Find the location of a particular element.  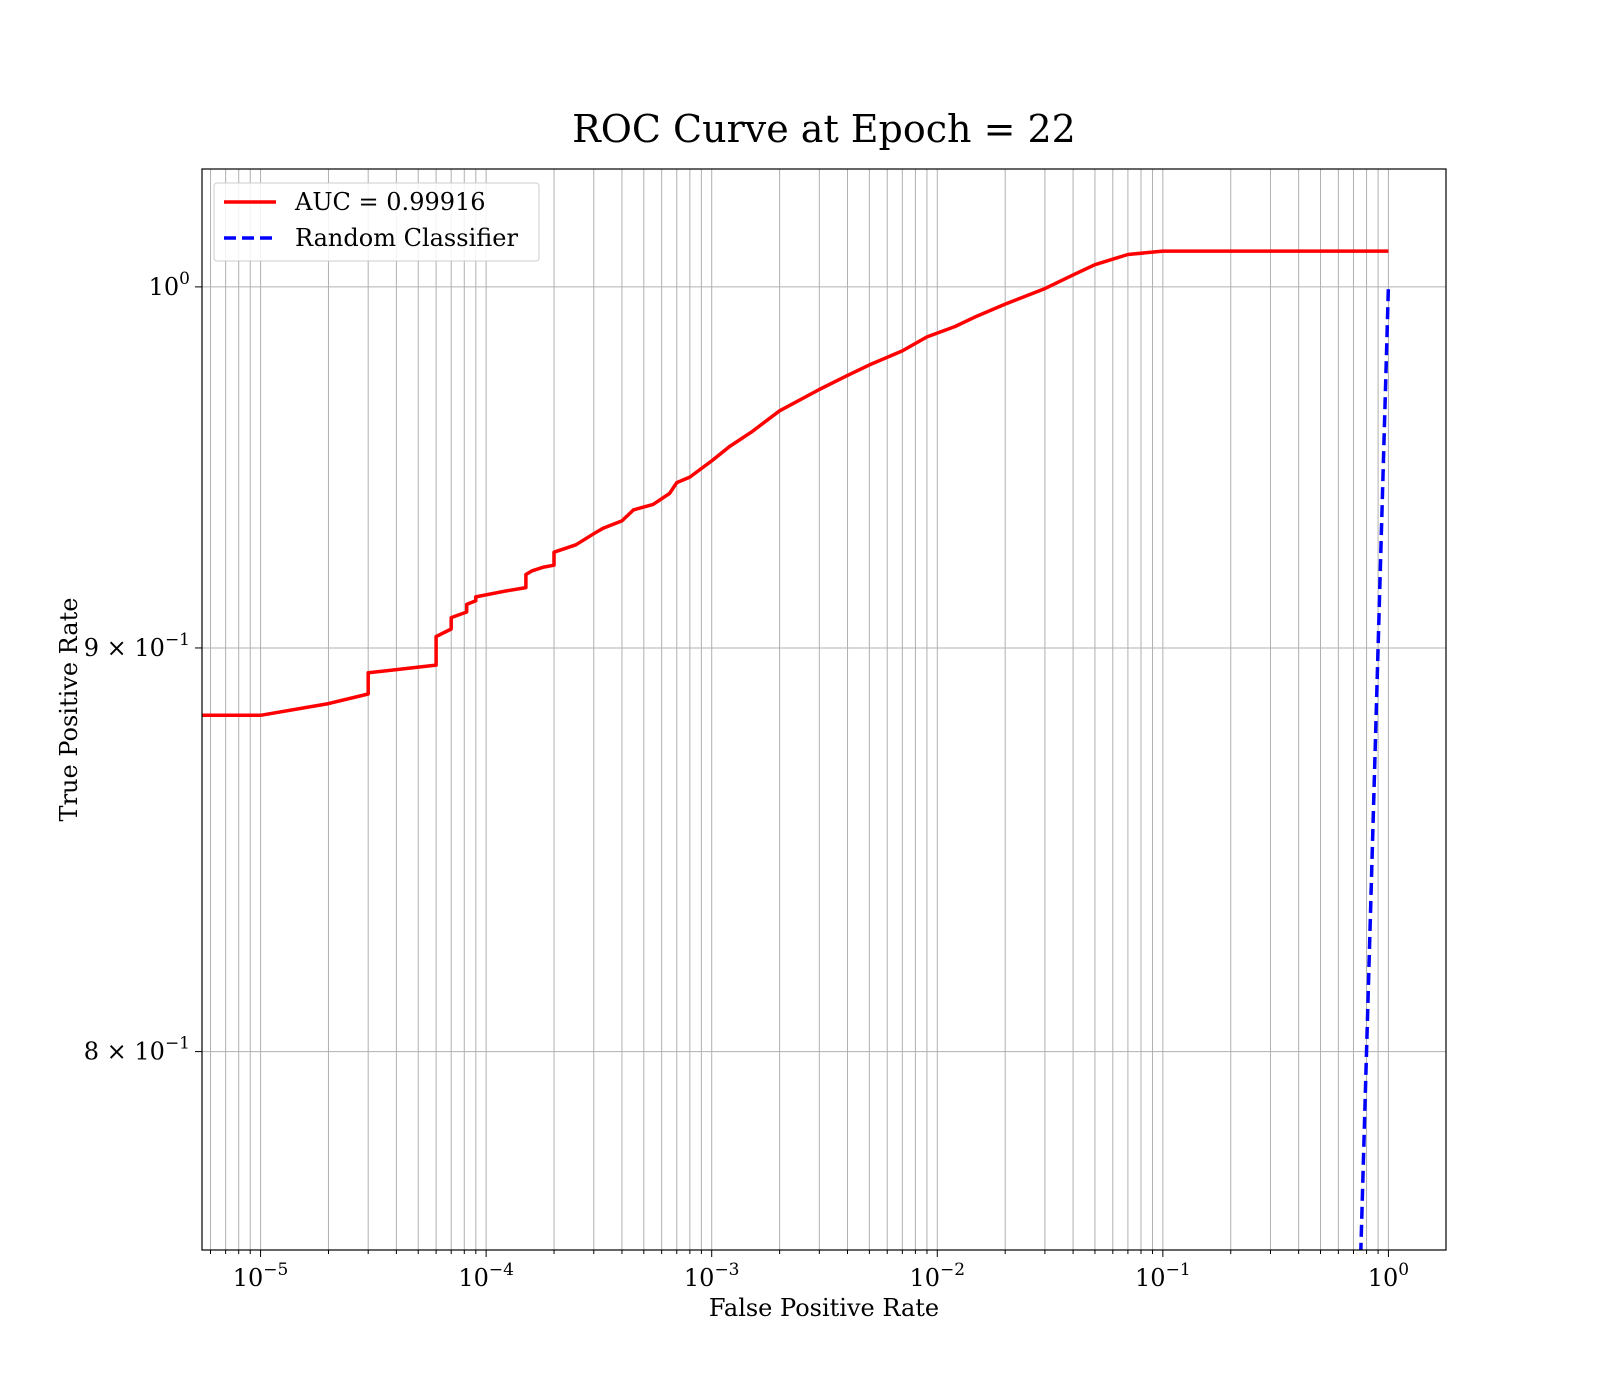

x-tick-label: 10⁻³ is located at coordinates (712, 1276).